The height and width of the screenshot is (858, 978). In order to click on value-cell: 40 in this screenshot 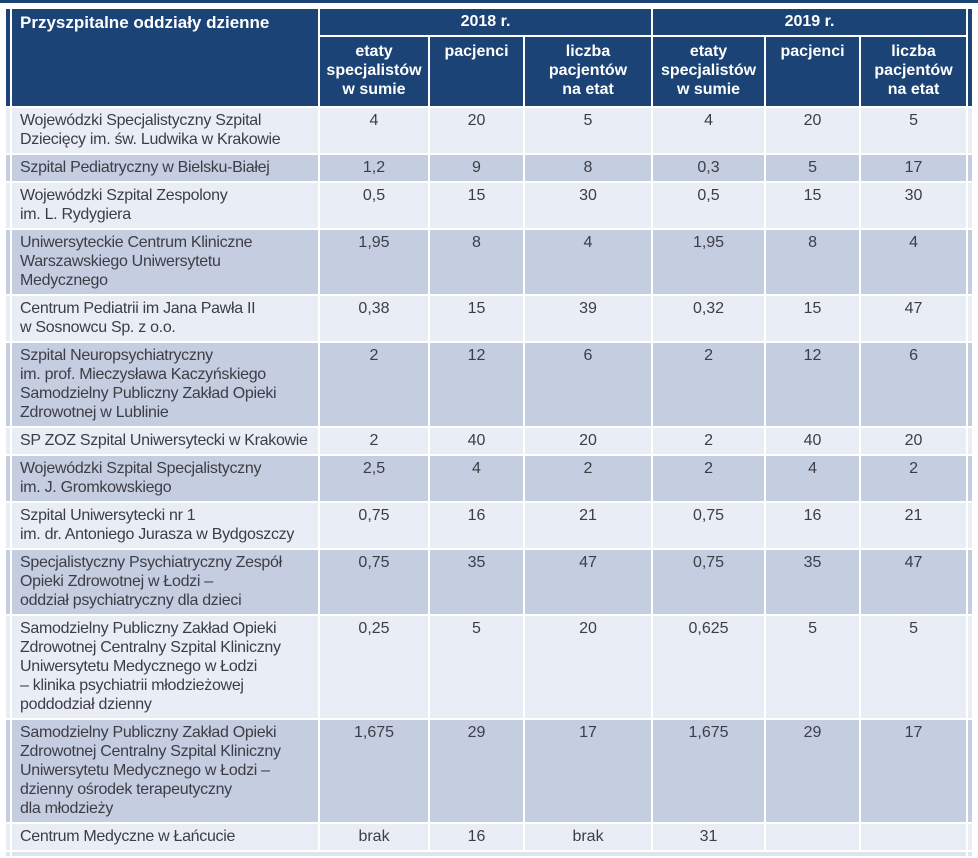, I will do `click(476, 441)`.